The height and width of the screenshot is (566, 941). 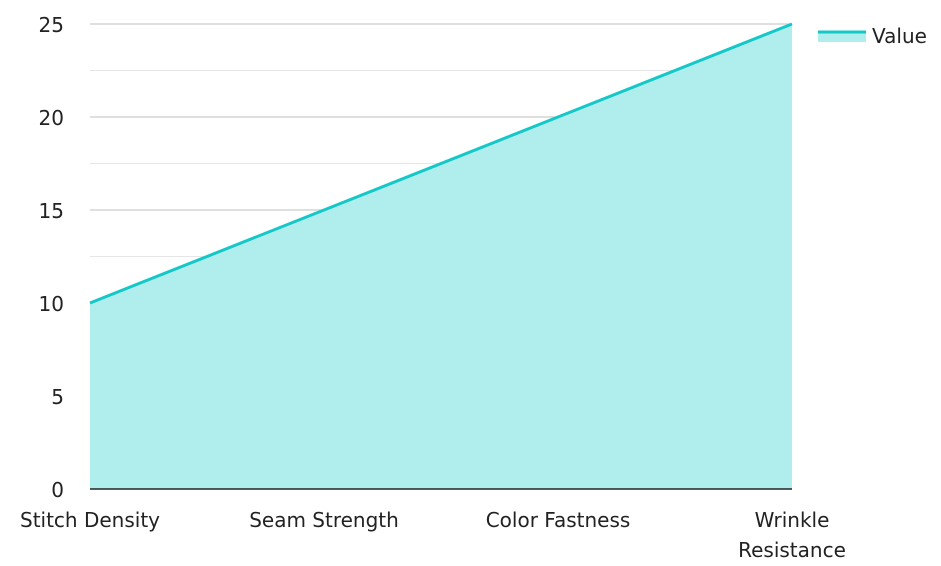 I want to click on y-tick-label: 15, so click(x=51, y=211).